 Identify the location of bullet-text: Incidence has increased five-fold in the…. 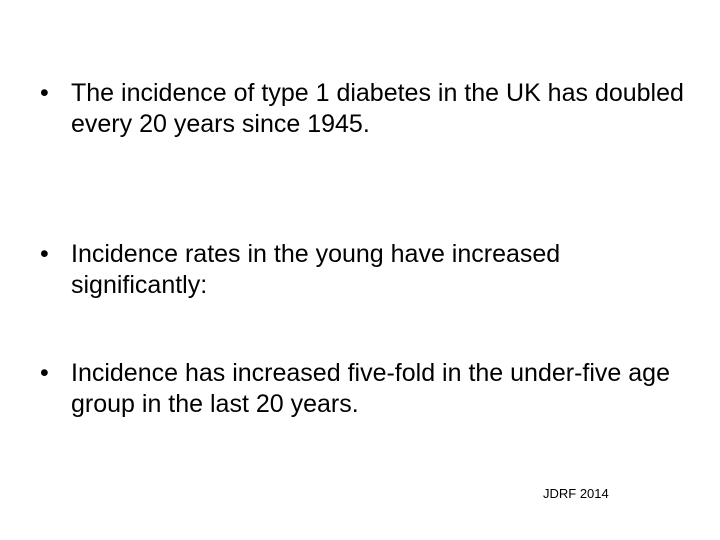
(370, 388).